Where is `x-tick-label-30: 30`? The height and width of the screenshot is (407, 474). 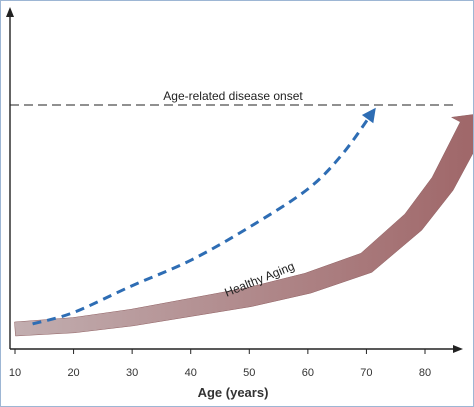 x-tick-label-30: 30 is located at coordinates (132, 373).